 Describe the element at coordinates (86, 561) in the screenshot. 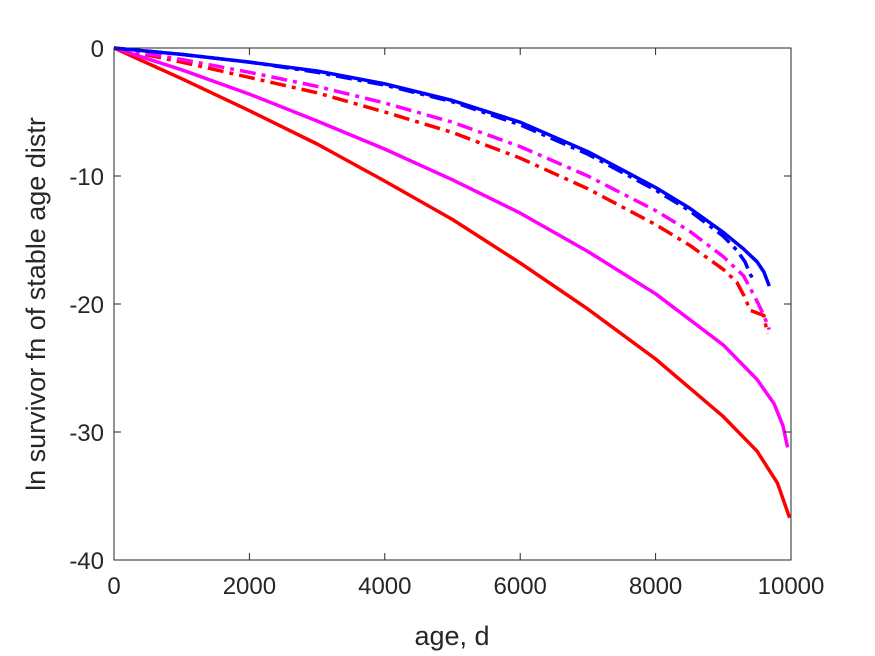

I see `y-tick-label: -40` at that location.